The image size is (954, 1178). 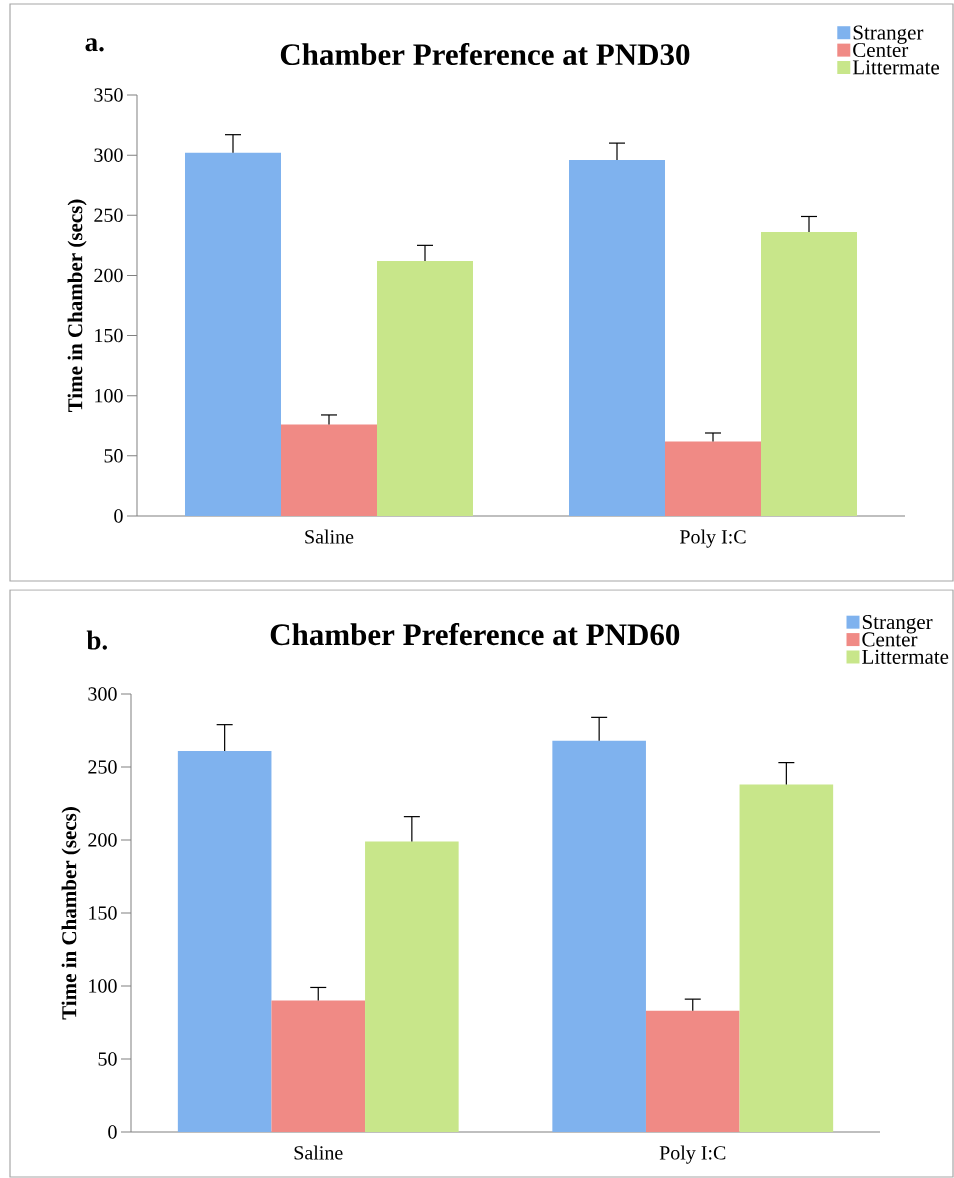 What do you see at coordinates (108, 95) in the screenshot?
I see `y-tick-label: 350` at bounding box center [108, 95].